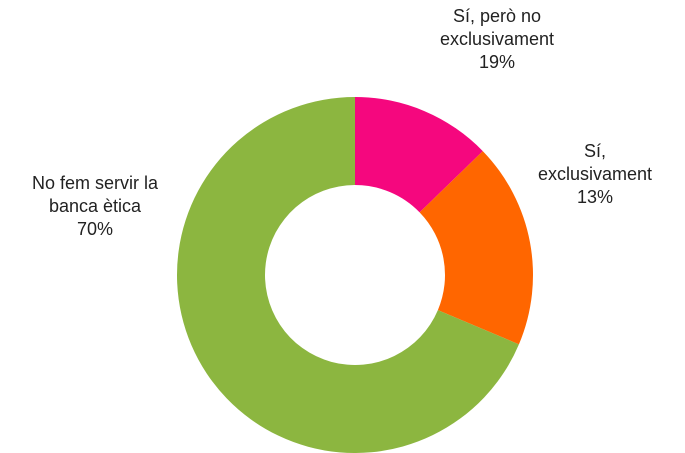 The width and height of the screenshot is (685, 453). I want to click on slice-name: No fem servir la banca ètica, so click(95, 194).